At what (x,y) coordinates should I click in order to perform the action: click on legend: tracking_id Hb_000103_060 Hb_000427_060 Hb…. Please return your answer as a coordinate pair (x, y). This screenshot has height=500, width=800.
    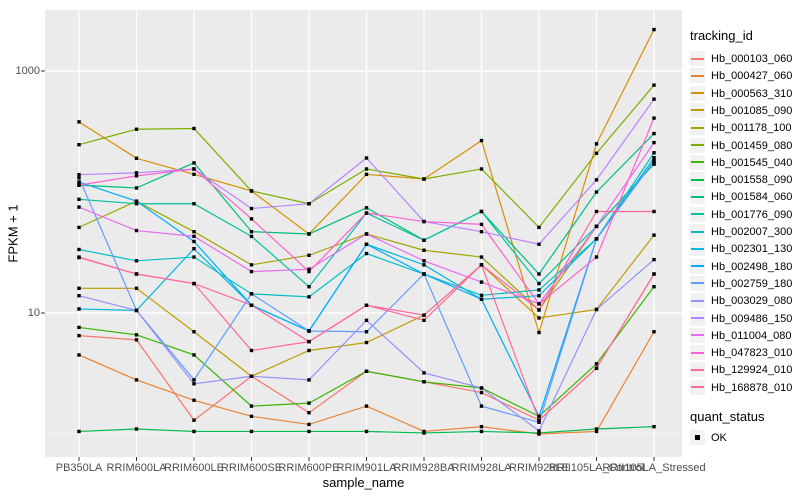
    Looking at the image, I should click on (744, 250).